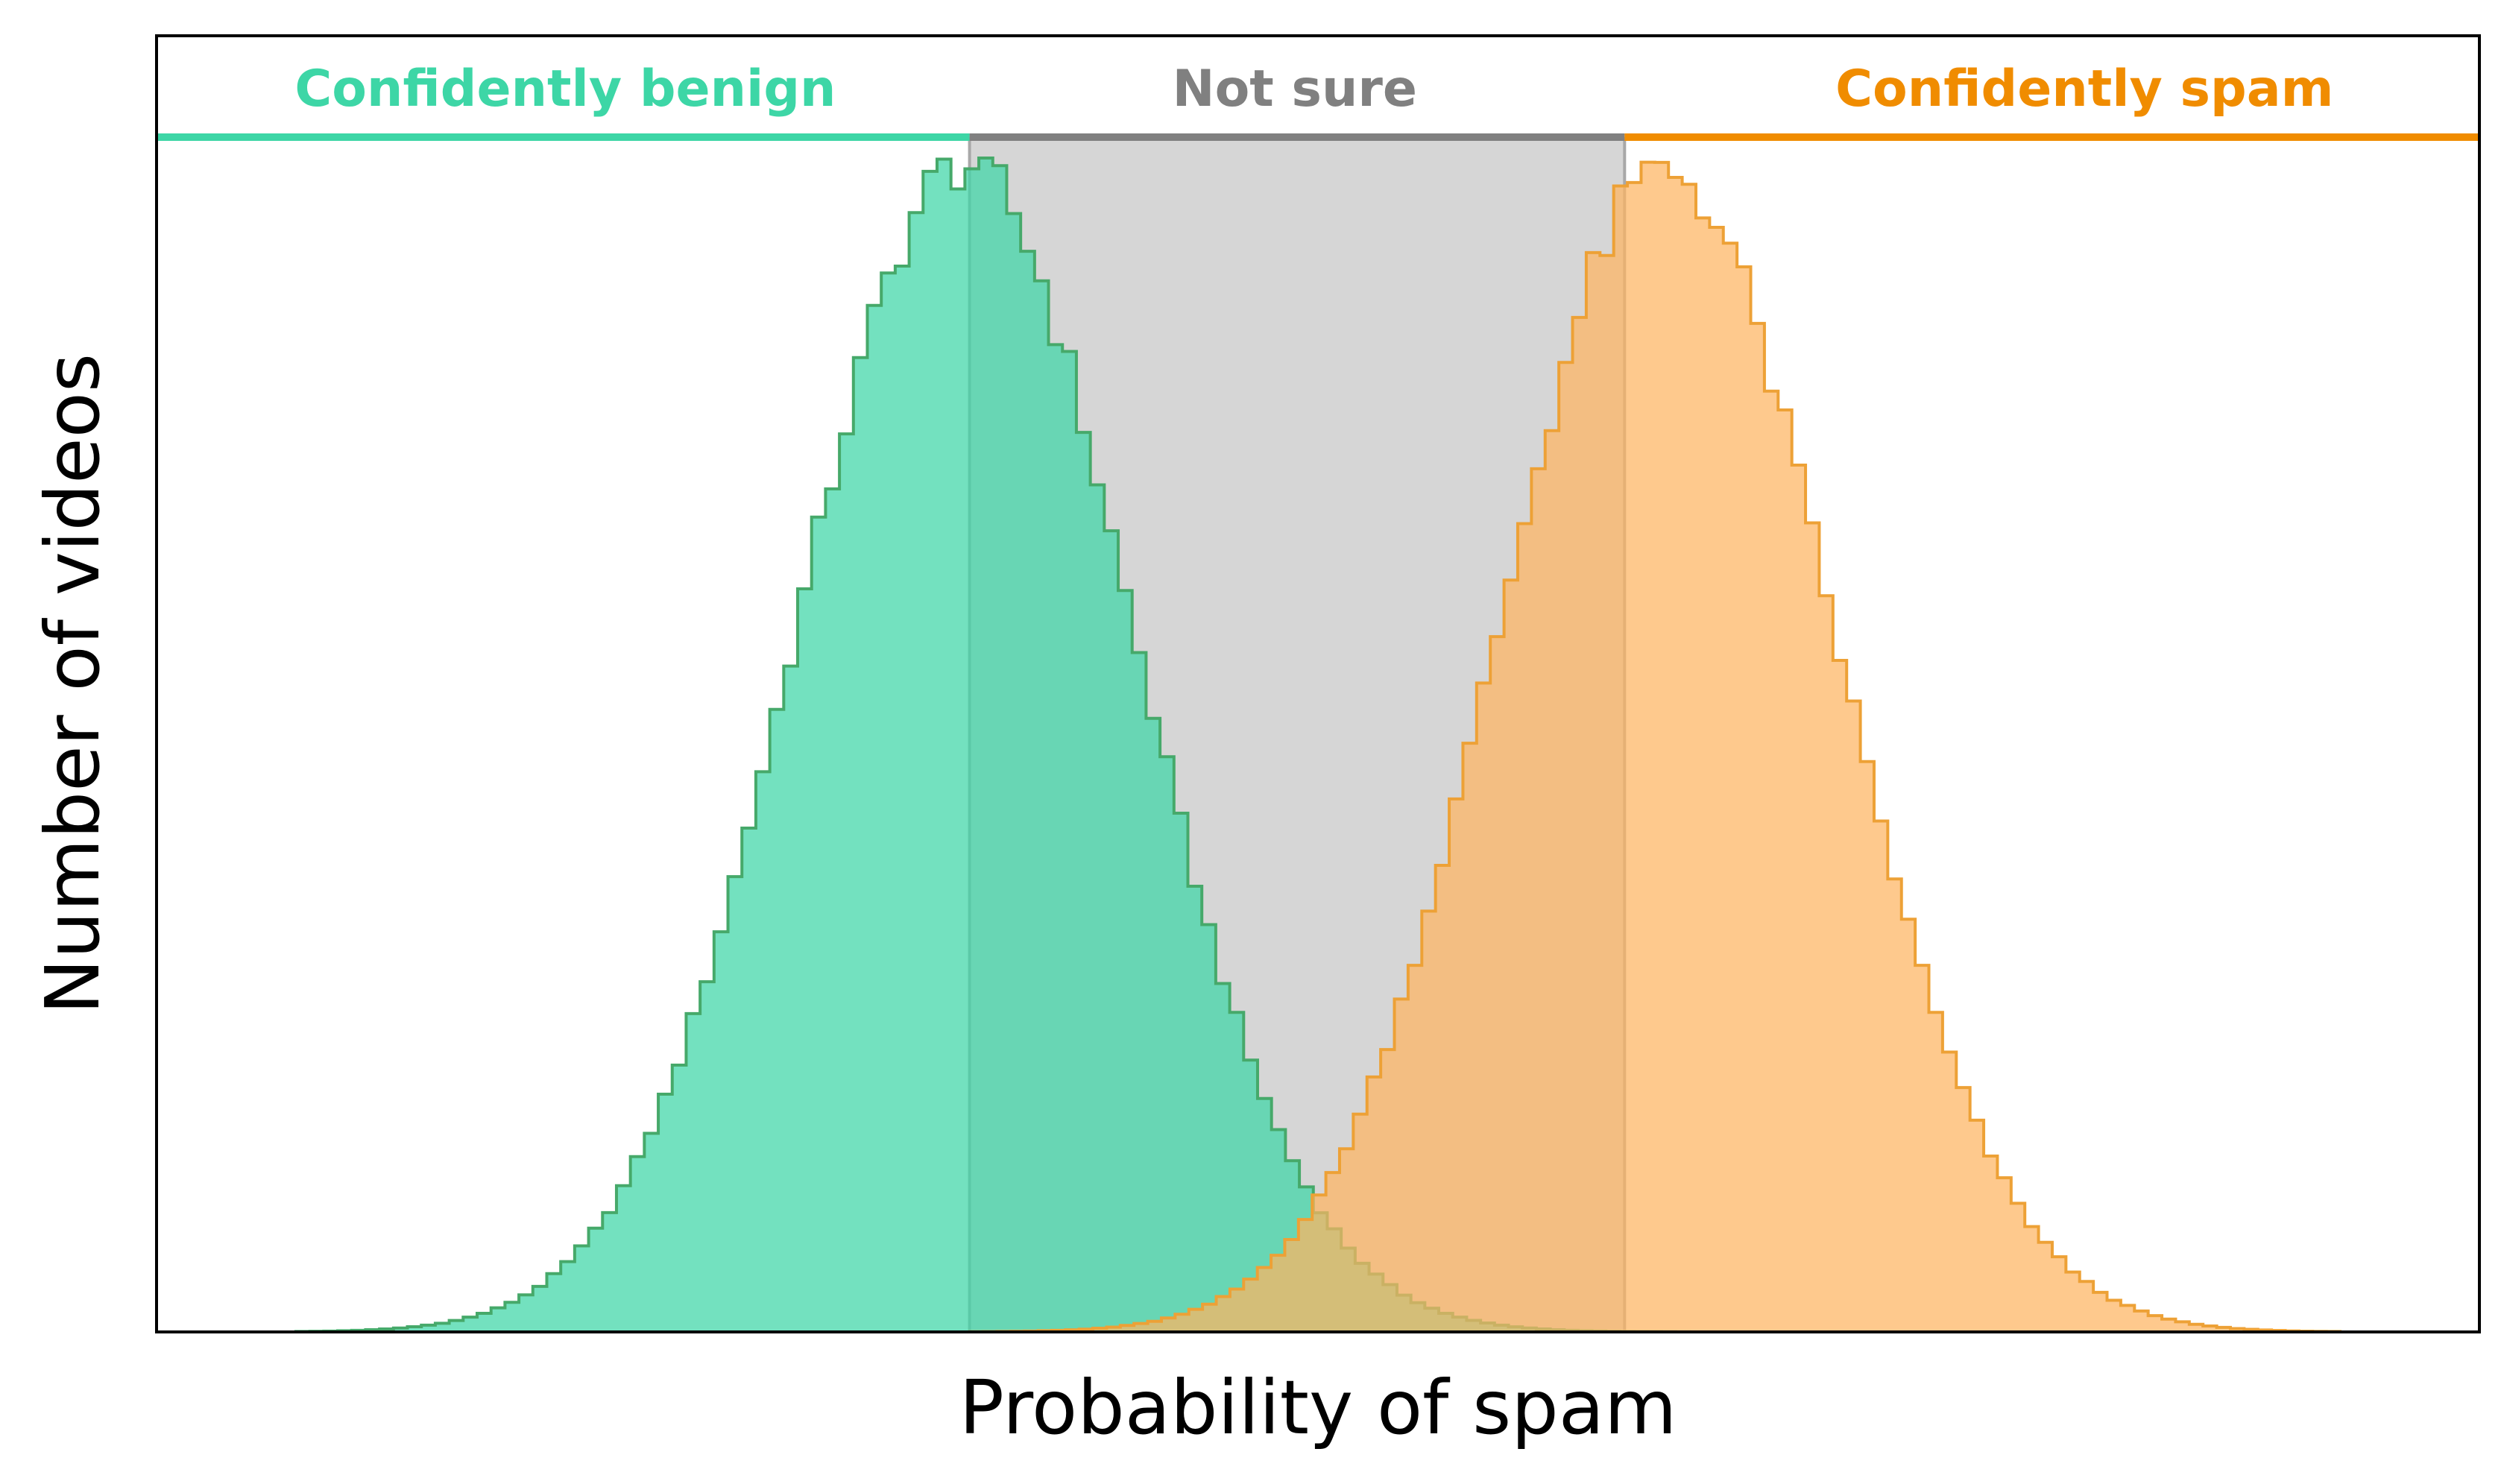  What do you see at coordinates (1295, 89) in the screenshot?
I see `region-label-2: Not sure` at bounding box center [1295, 89].